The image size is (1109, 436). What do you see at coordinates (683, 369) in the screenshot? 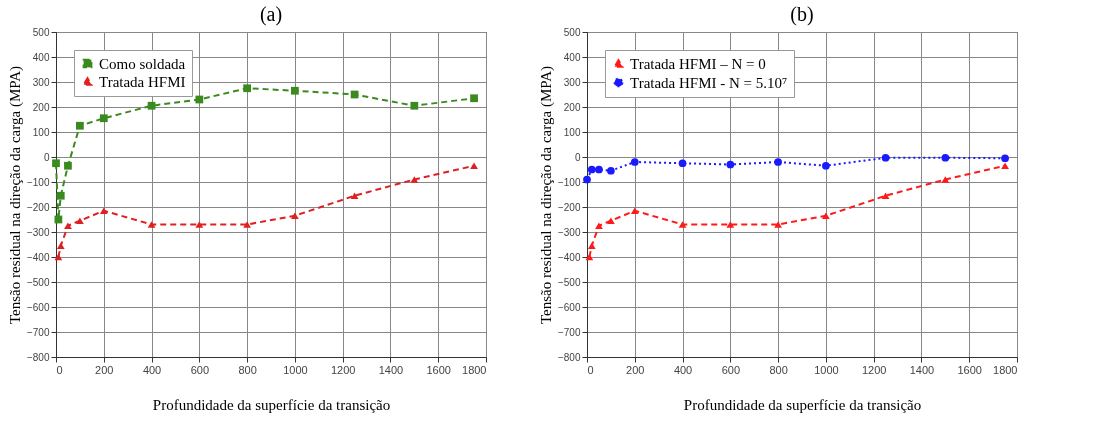
I see `x-tick-label: 400` at bounding box center [683, 369].